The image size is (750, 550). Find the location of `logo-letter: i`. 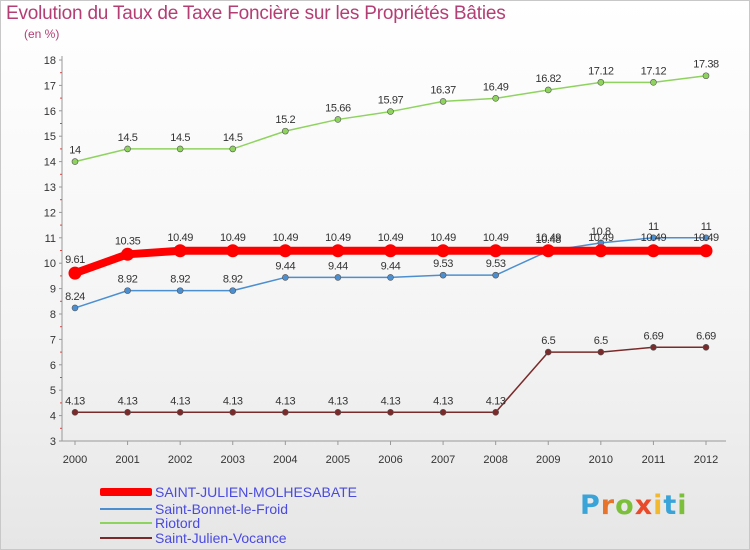

logo-letter: i is located at coordinates (682, 505).